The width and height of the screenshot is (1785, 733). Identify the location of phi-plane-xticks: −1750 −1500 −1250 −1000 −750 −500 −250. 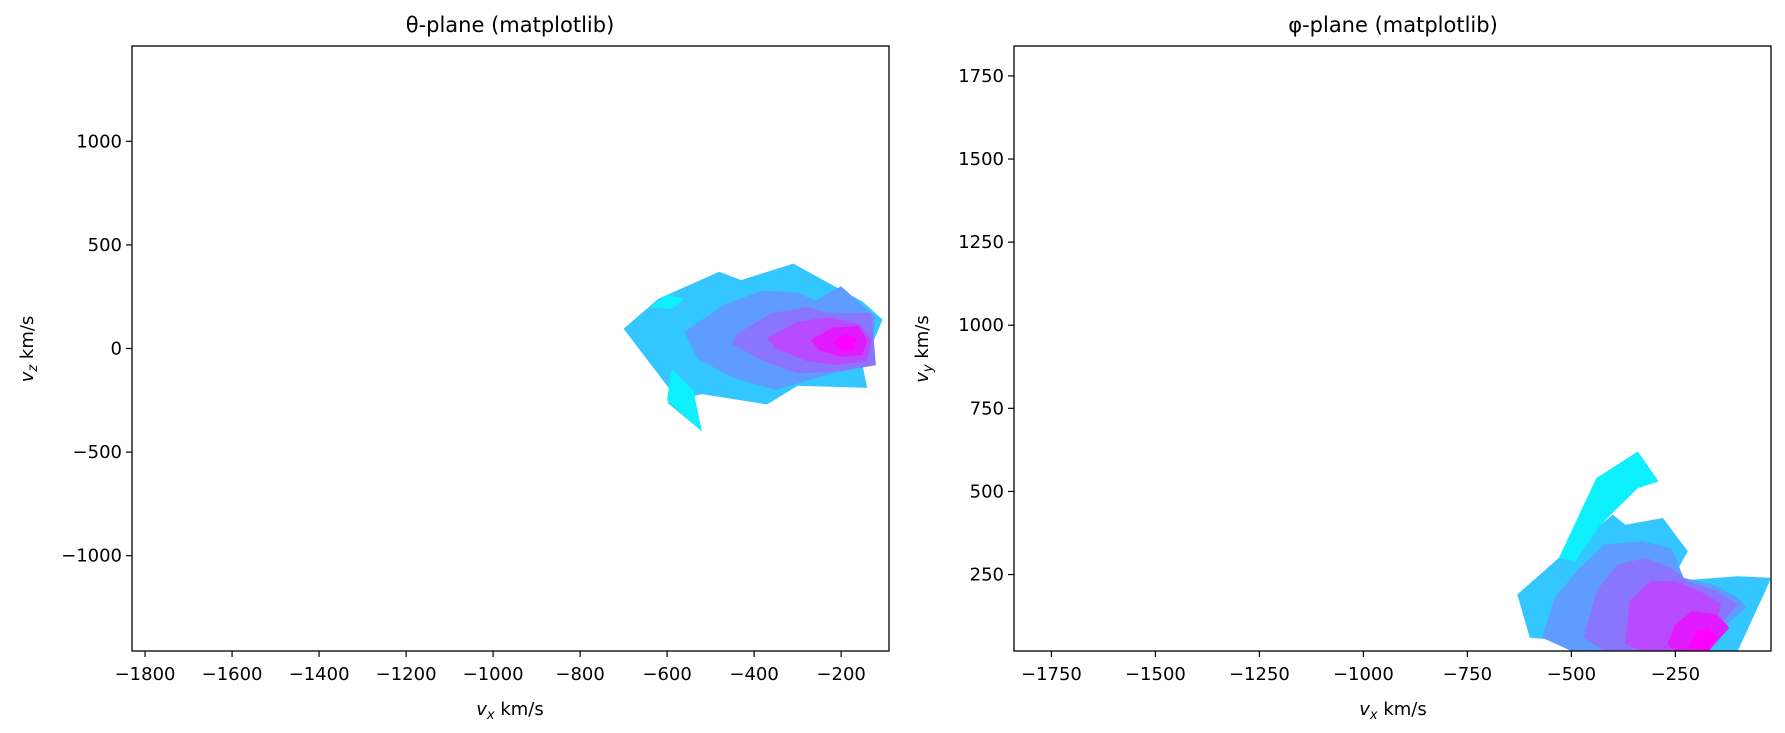
(1360, 668).